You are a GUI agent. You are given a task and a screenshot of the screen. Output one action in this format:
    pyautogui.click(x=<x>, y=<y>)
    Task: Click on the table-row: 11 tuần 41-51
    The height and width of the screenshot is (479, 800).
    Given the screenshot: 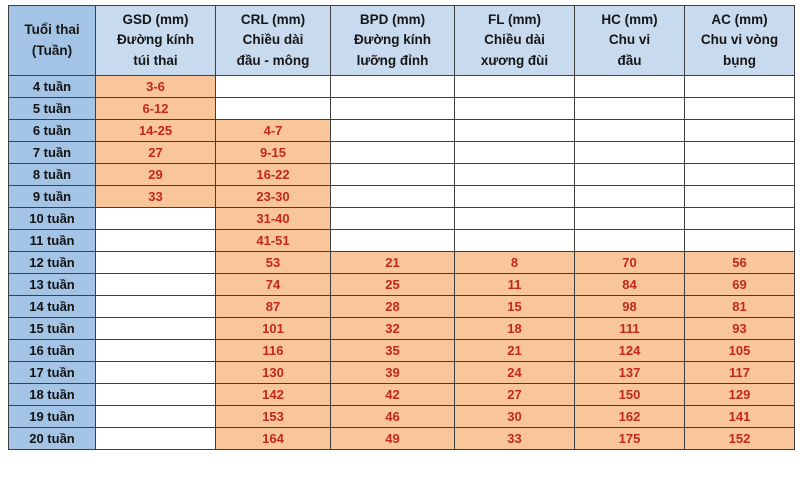 What is the action you would take?
    pyautogui.click(x=401, y=240)
    